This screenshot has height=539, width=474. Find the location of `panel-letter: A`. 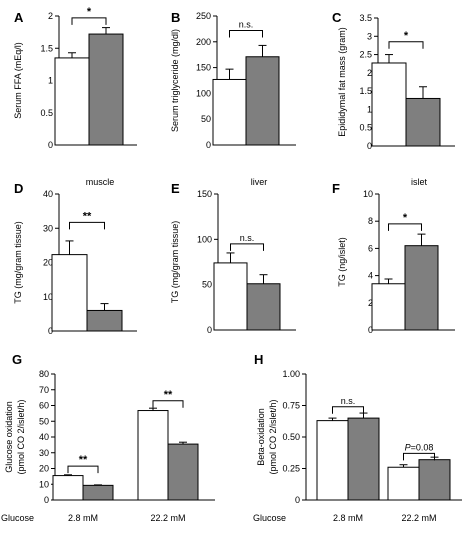

panel-letter: A is located at coordinates (19, 17).